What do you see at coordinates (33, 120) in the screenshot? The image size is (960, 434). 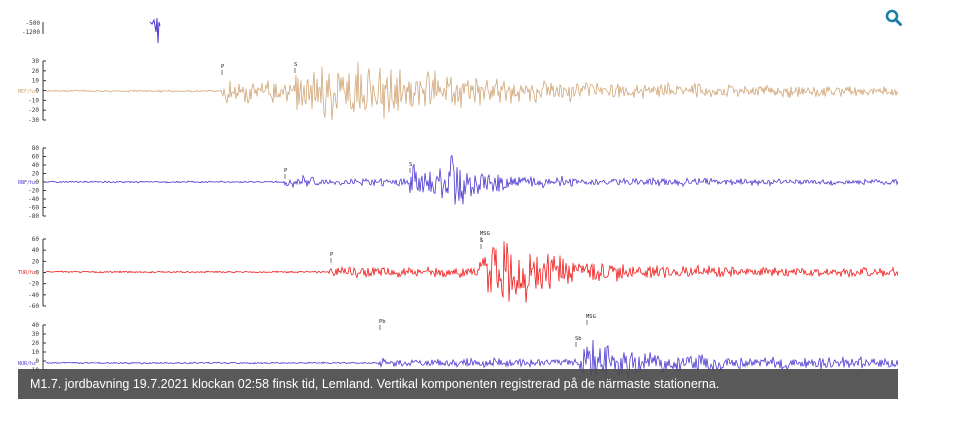 I see `tick-label: -30` at bounding box center [33, 120].